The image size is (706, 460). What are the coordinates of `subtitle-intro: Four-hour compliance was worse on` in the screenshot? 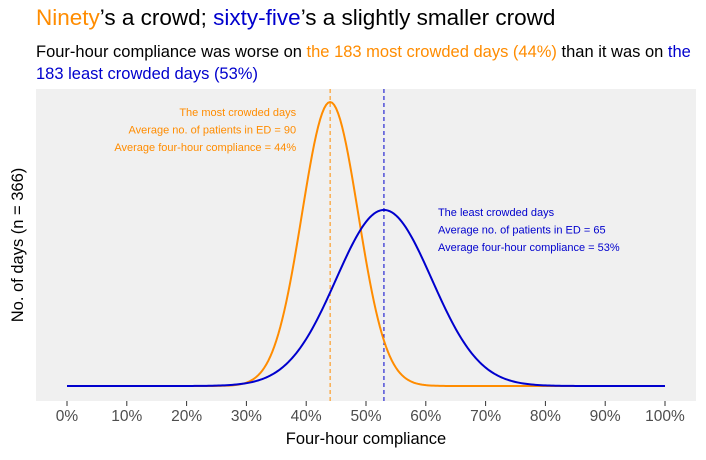 It's located at (171, 52).